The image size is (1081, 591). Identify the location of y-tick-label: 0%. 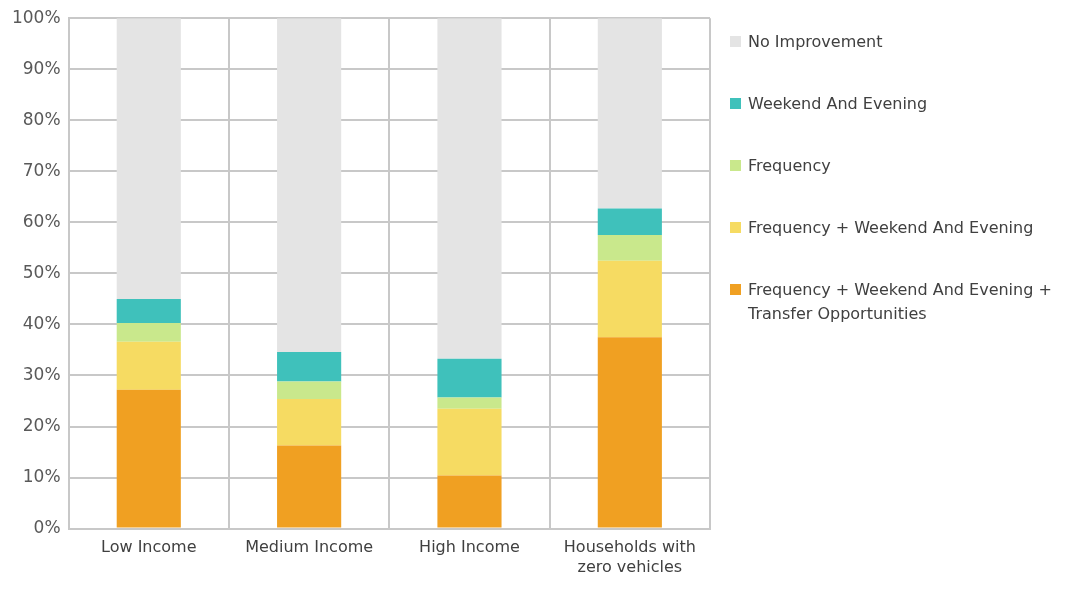
(47, 527).